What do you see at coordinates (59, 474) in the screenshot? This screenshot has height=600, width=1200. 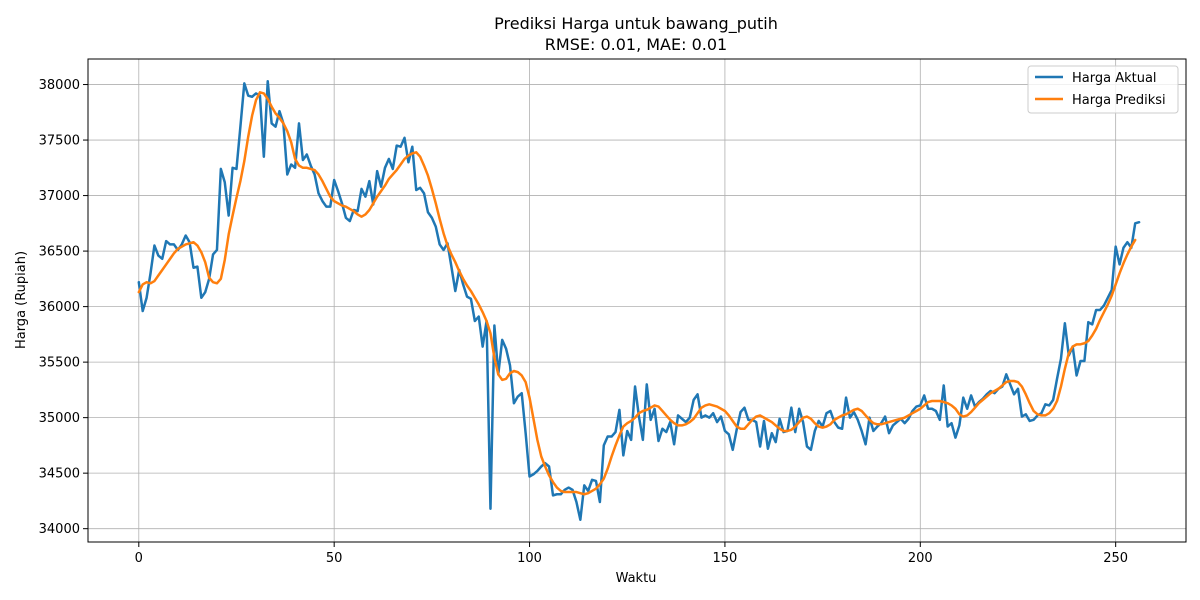 I see `y-tick-label-1: 34500` at bounding box center [59, 474].